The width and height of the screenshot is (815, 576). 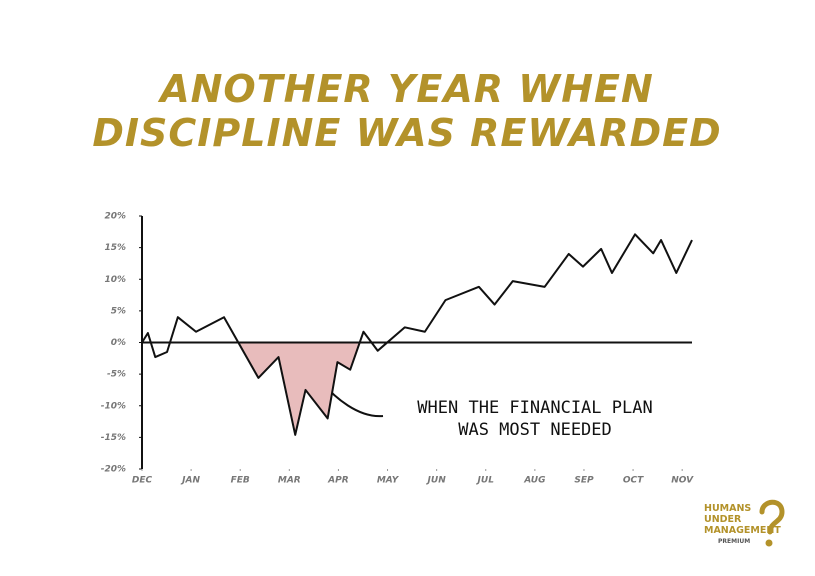 I want to click on highlight-area, so click(x=299, y=388).